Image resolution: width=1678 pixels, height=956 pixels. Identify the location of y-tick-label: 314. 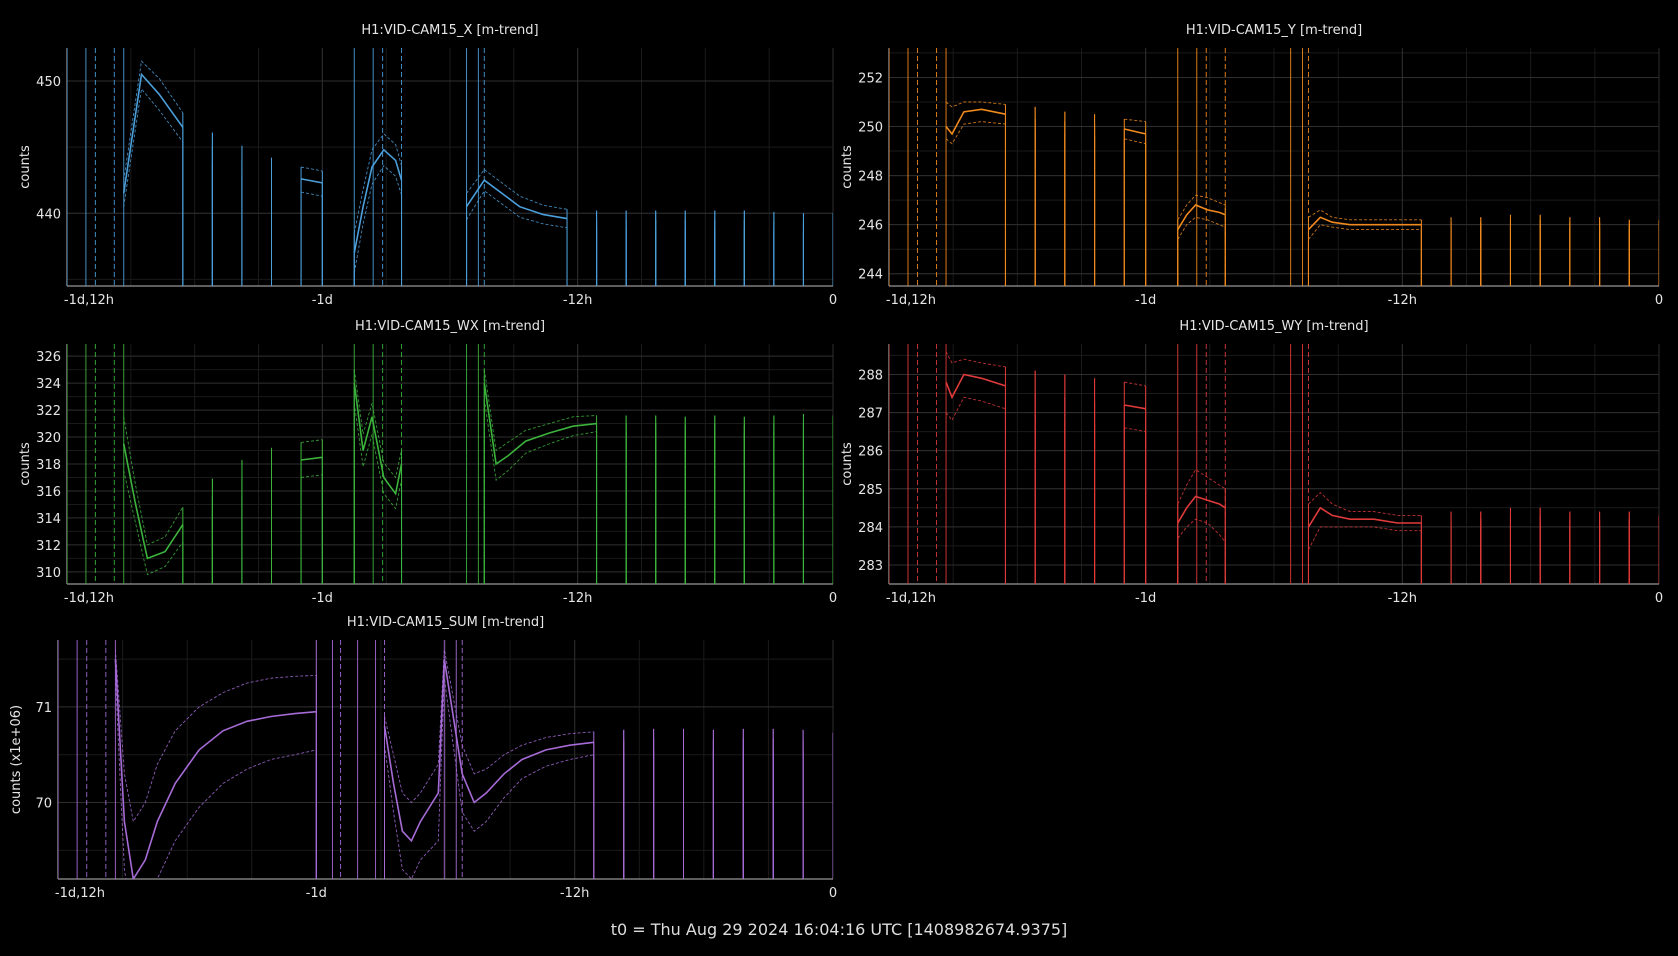
(48, 519).